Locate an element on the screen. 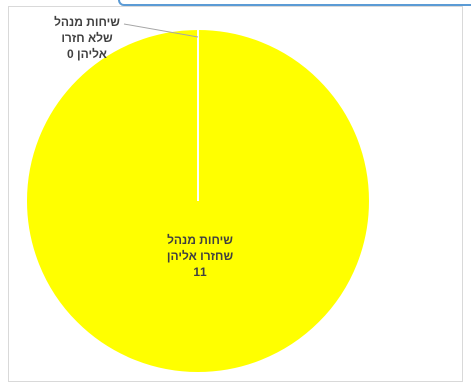 The height and width of the screenshot is (390, 471). leader-lines is located at coordinates (161, 30).